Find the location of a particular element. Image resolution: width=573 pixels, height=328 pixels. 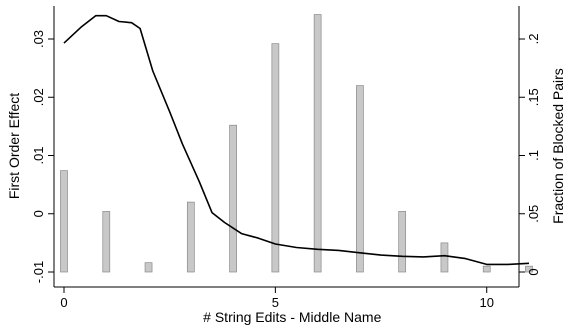

y-right-tick-label: .15 is located at coordinates (533, 97).